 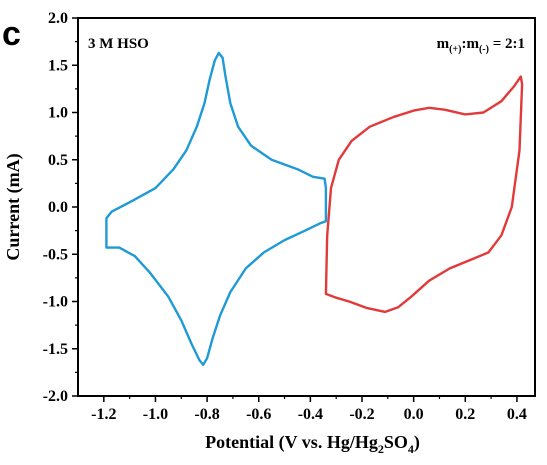 What do you see at coordinates (206, 414) in the screenshot?
I see `x-tick-label: -0.8` at bounding box center [206, 414].